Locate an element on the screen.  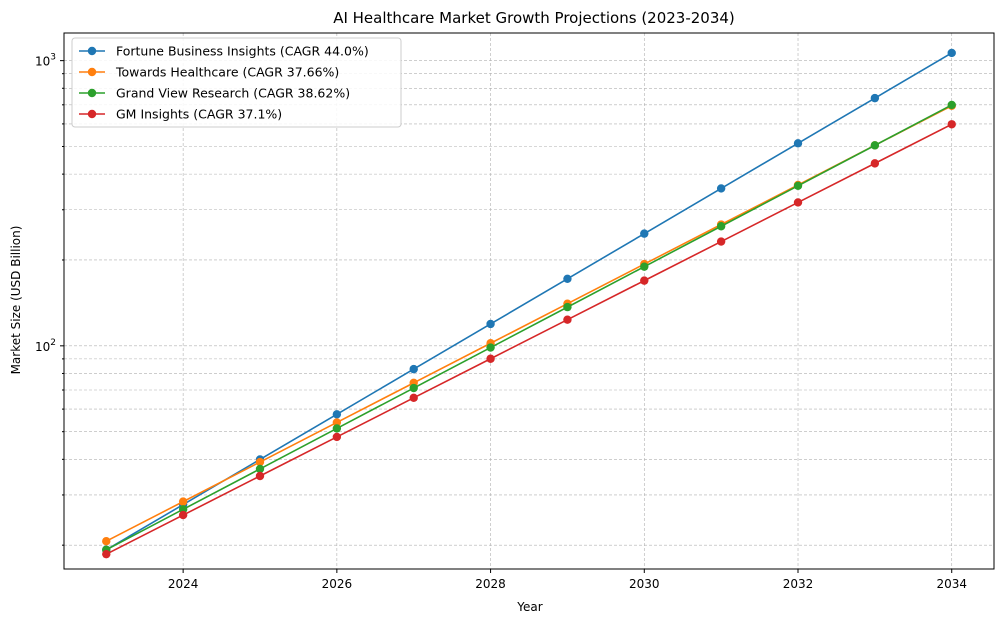
legend-label: Fortune Business Insights (CAGR 44.0%) is located at coordinates (242, 51).